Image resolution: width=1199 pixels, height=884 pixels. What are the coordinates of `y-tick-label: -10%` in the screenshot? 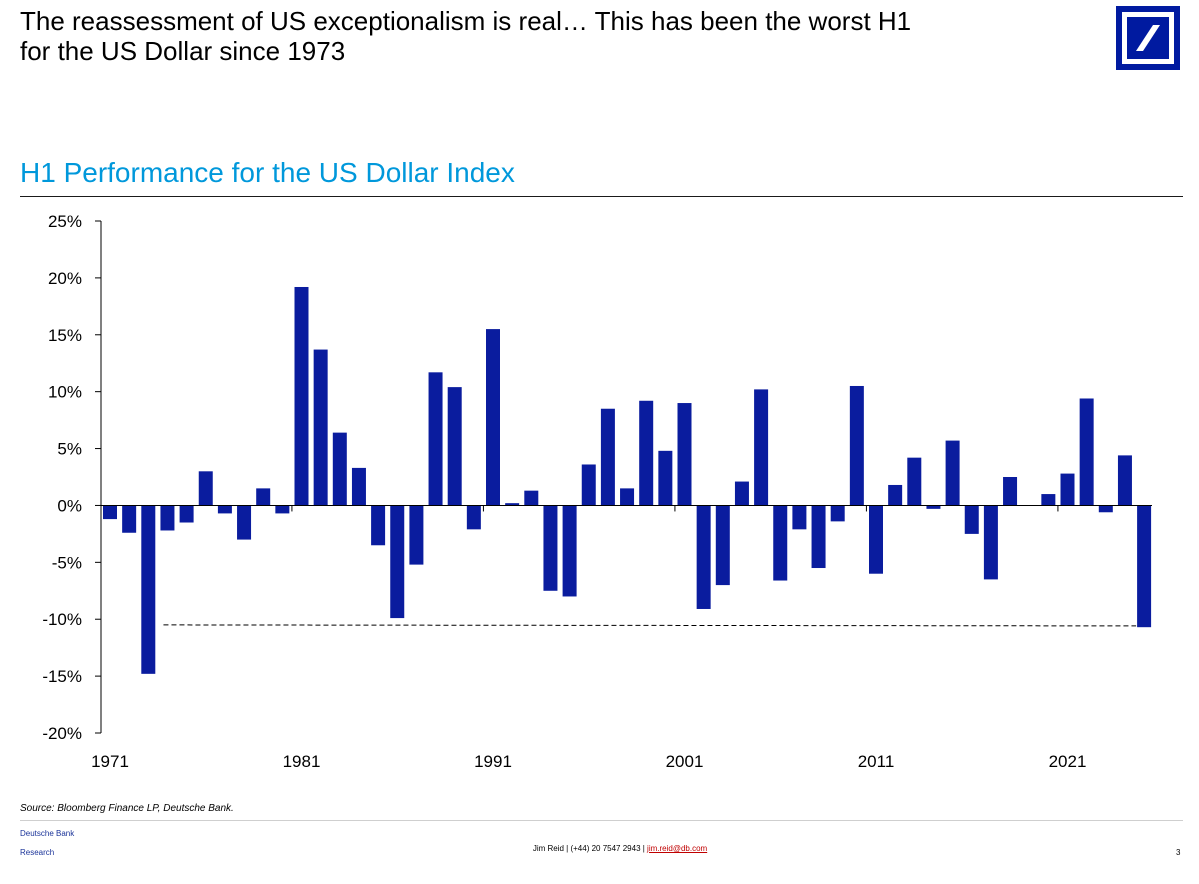 It's located at (62, 619).